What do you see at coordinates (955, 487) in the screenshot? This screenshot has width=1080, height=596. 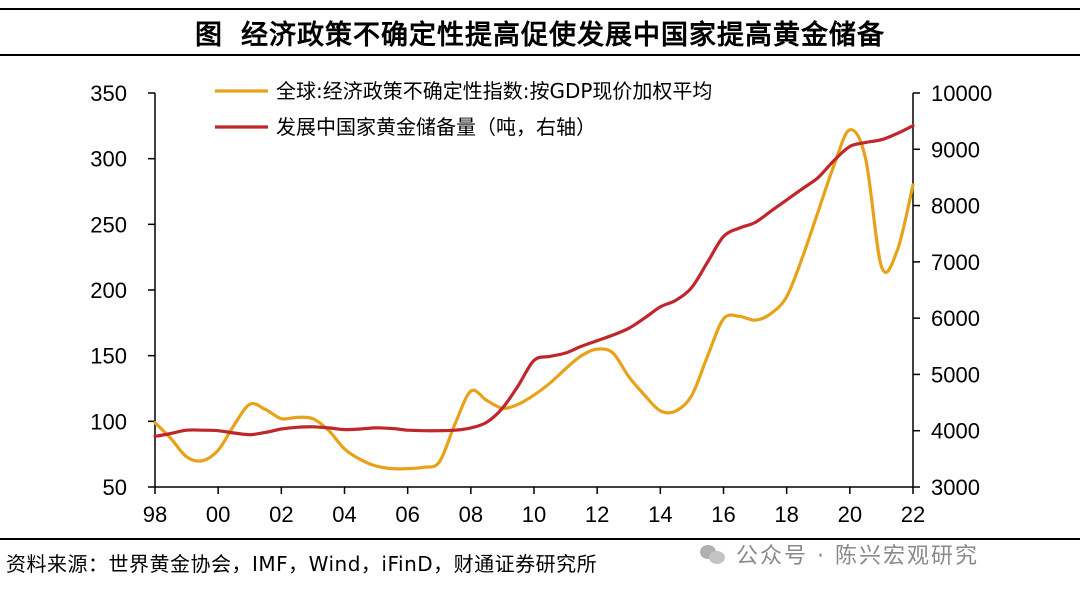 I see `right-y-tick-label: 3000` at bounding box center [955, 487].